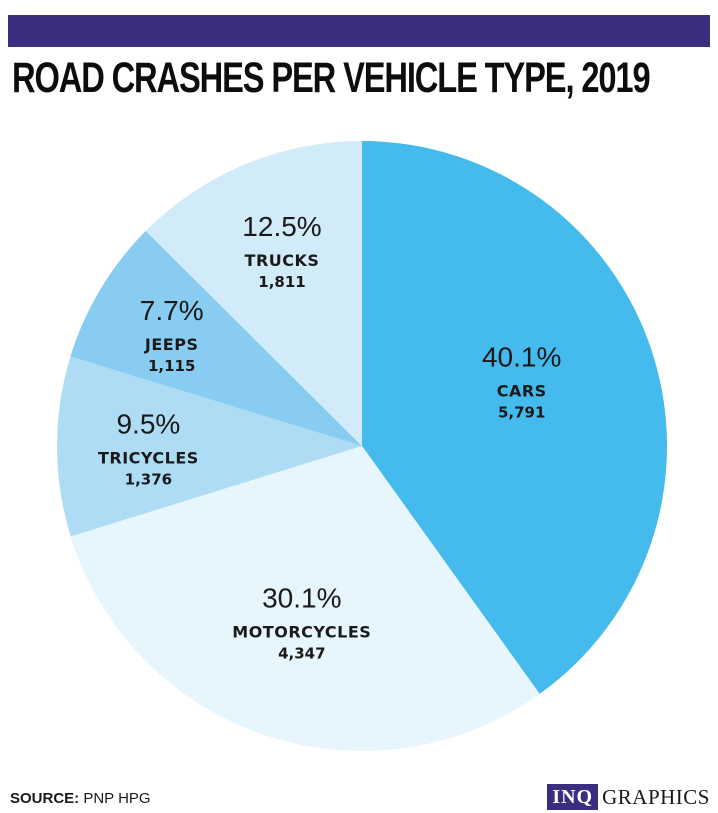 The image size is (718, 813). I want to click on header-bar, so click(359, 31).